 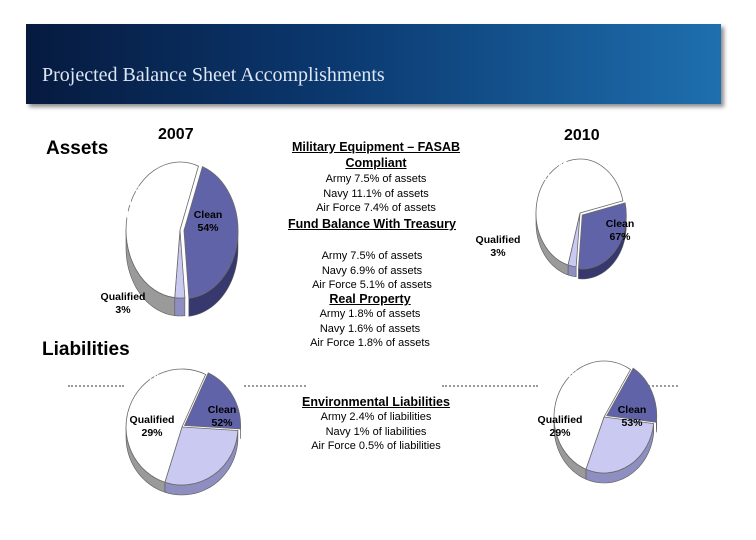 I want to click on pie-label-no-opinion: No Opinion 43%, so click(x=134, y=202).